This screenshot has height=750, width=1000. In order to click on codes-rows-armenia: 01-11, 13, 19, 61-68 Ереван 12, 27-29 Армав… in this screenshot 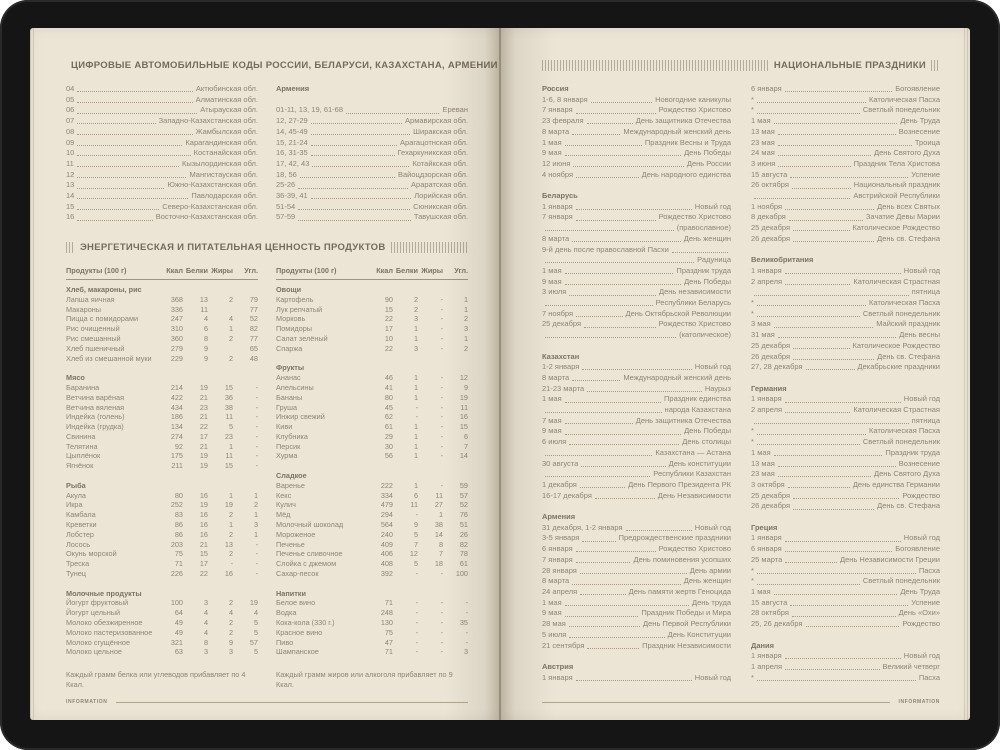, I will do `click(372, 164)`.